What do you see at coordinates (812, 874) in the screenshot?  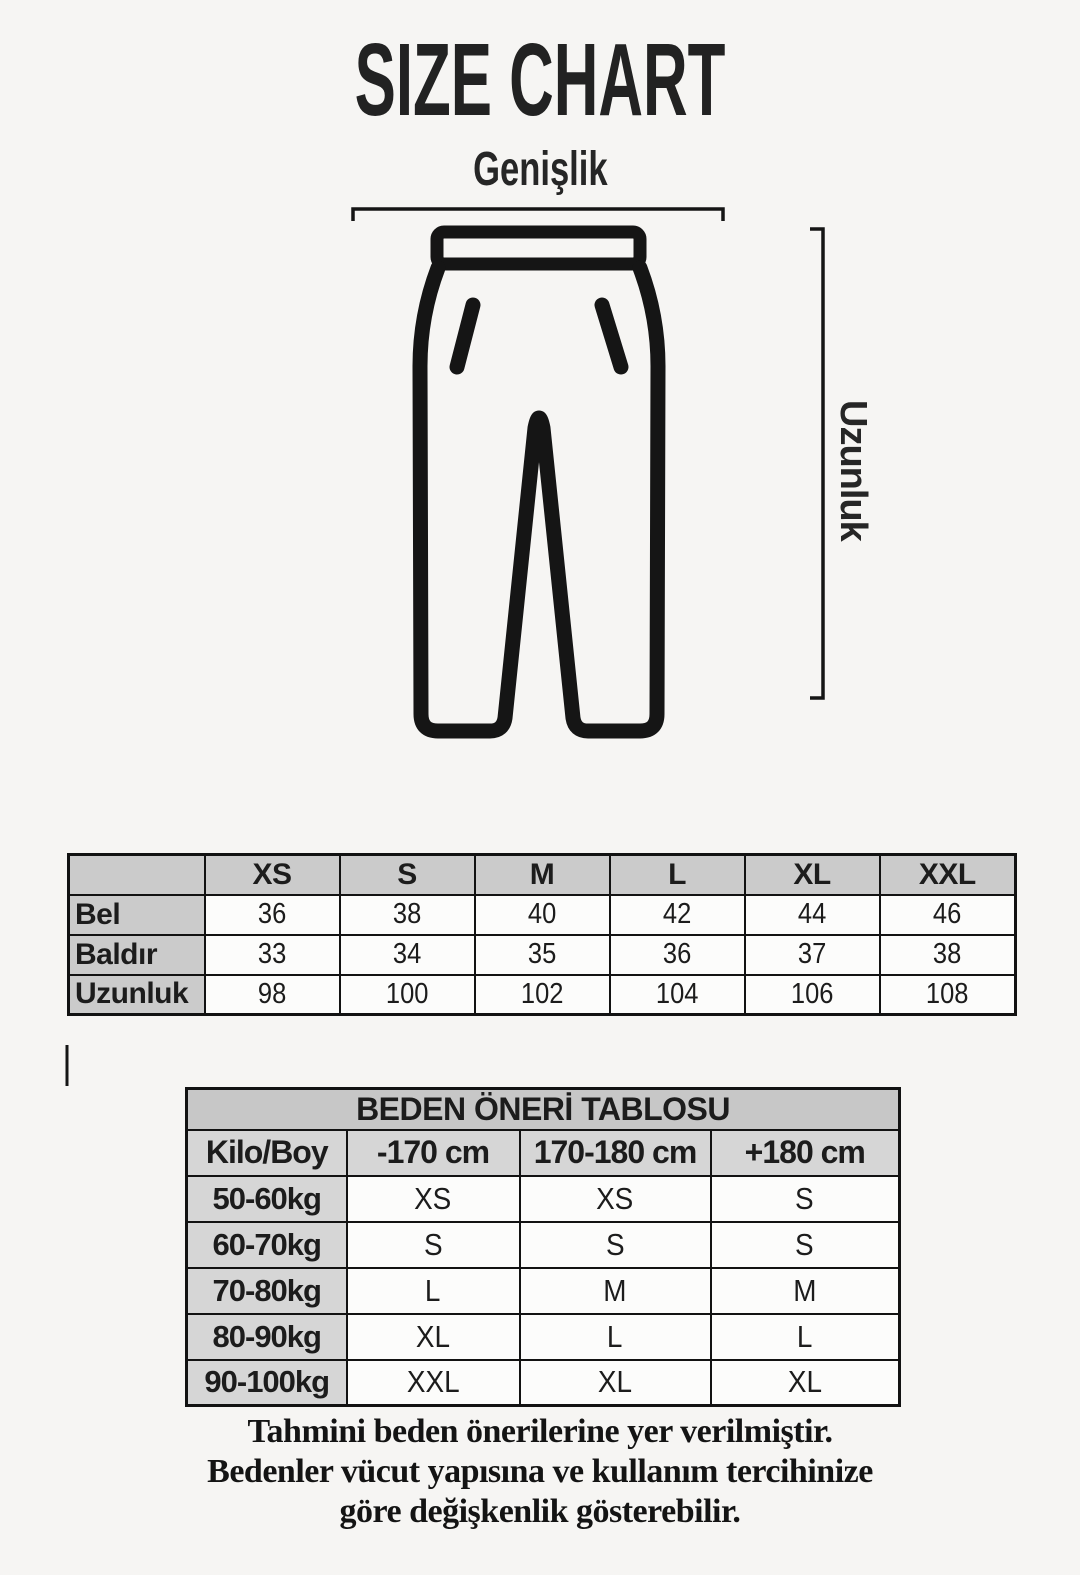 I see `column-header: XL` at bounding box center [812, 874].